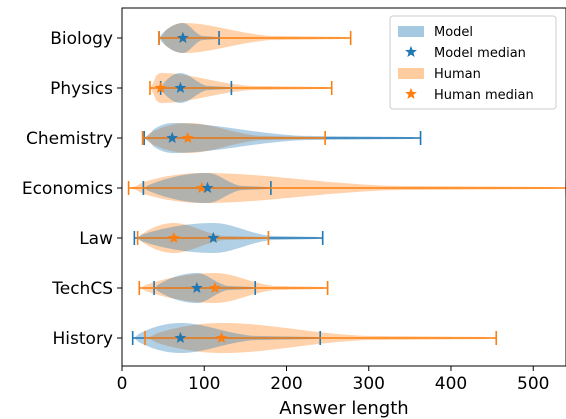 The image size is (566, 419). Describe the element at coordinates (369, 384) in the screenshot. I see `x-tick-label-300: 300` at that location.